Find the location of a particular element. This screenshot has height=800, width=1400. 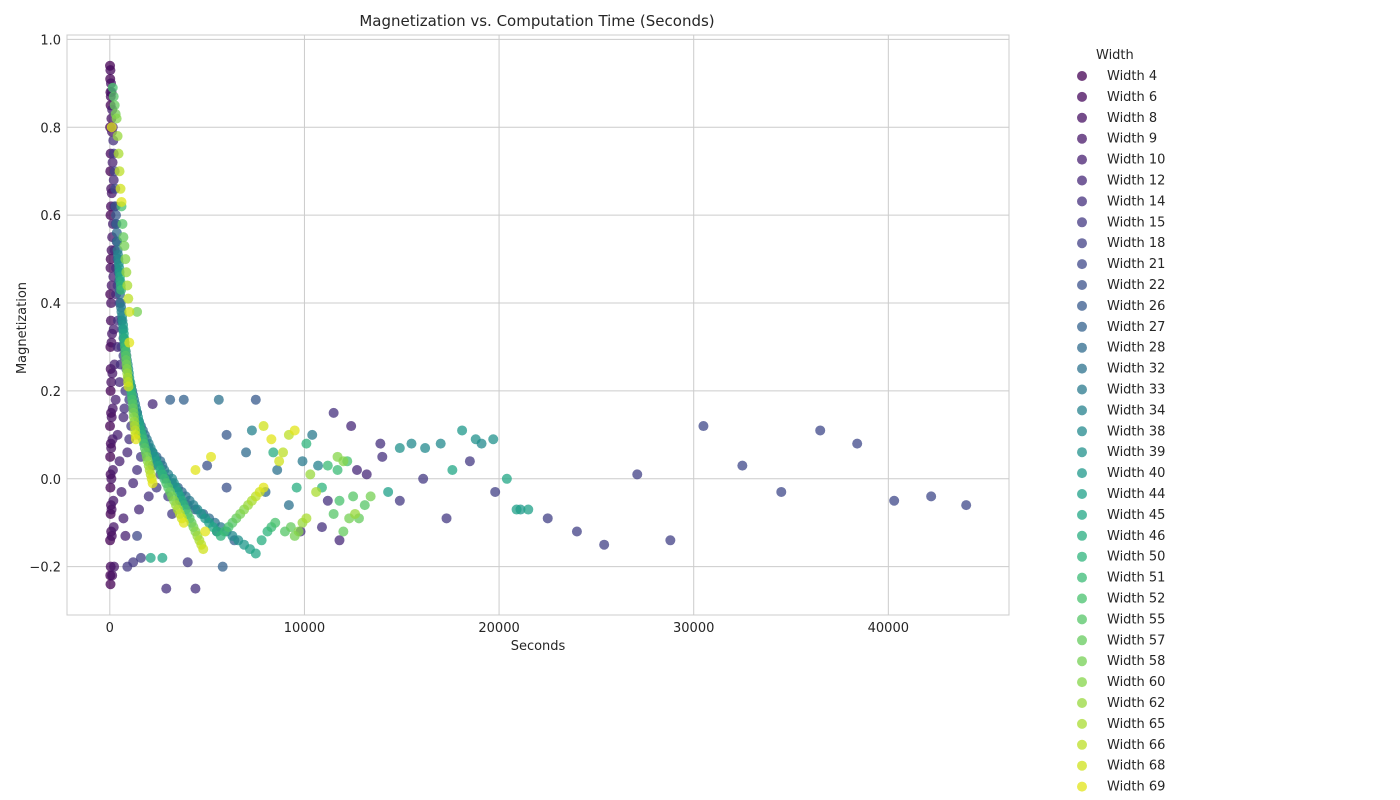

legend-item: Width 45 is located at coordinates (1121, 515).